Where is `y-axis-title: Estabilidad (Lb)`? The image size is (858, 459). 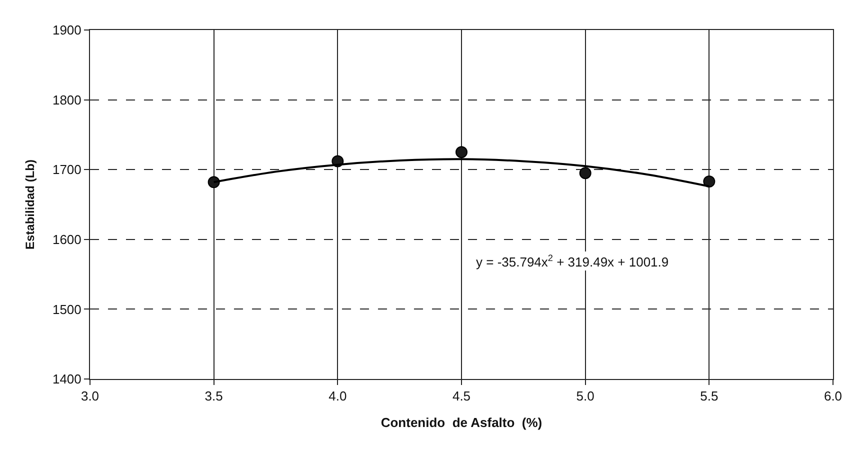
y-axis-title: Estabilidad (Lb) is located at coordinates (29, 204).